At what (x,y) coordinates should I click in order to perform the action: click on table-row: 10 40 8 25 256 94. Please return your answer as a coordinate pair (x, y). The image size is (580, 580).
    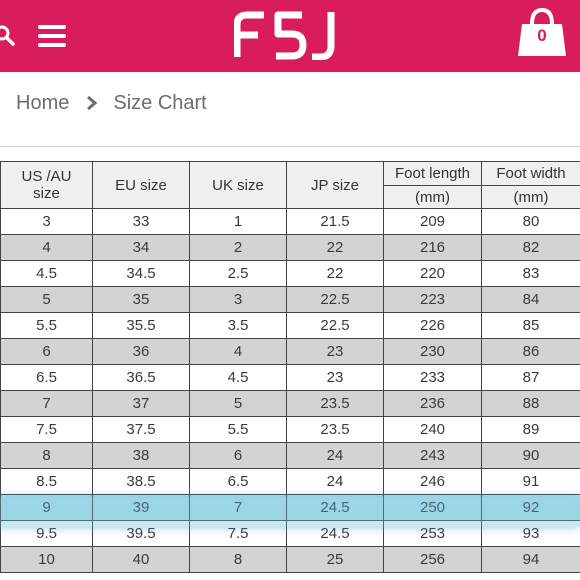
    Looking at the image, I should click on (290, 559).